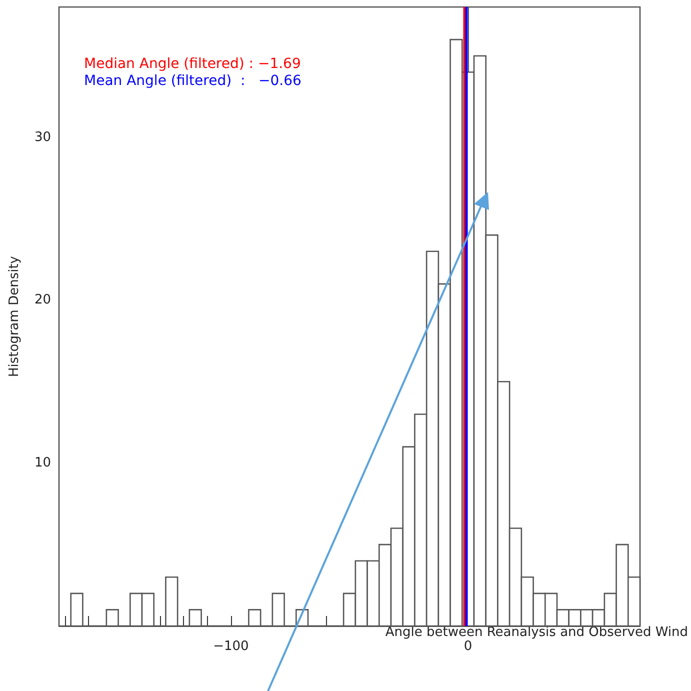  What do you see at coordinates (42, 137) in the screenshot?
I see `y-tick-label: 30` at bounding box center [42, 137].